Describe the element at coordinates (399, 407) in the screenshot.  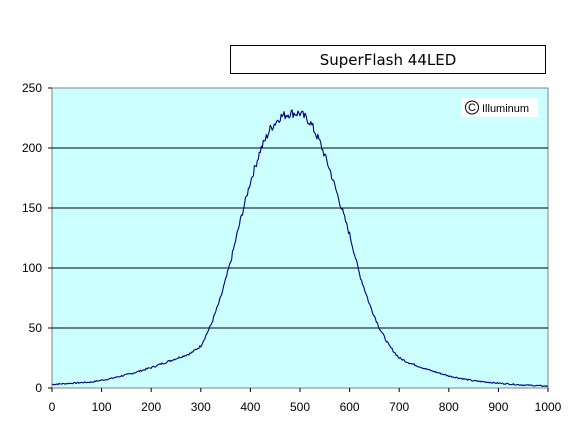
I see `x-tick-label: 700` at that location.